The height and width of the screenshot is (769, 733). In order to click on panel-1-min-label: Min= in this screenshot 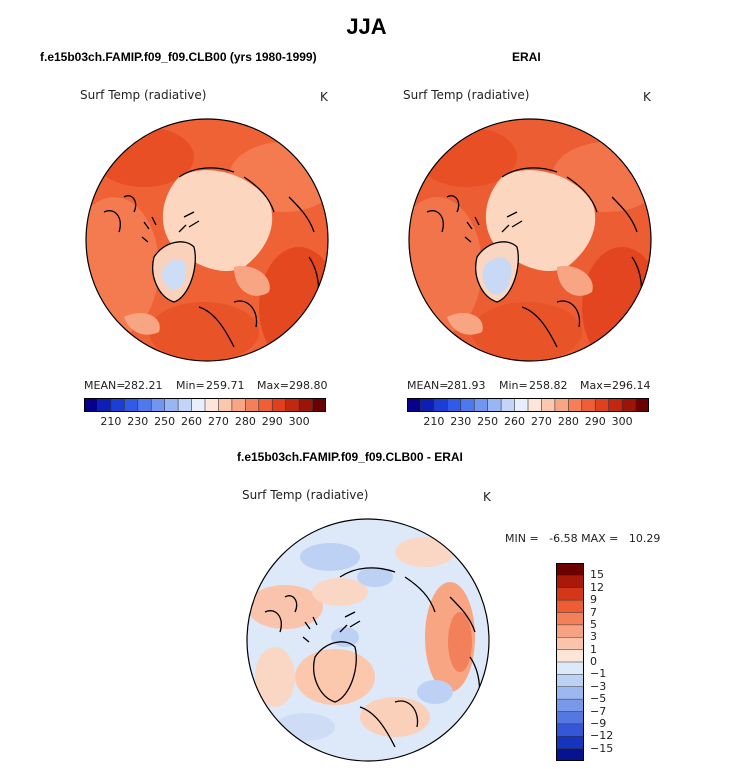, I will do `click(190, 385)`.